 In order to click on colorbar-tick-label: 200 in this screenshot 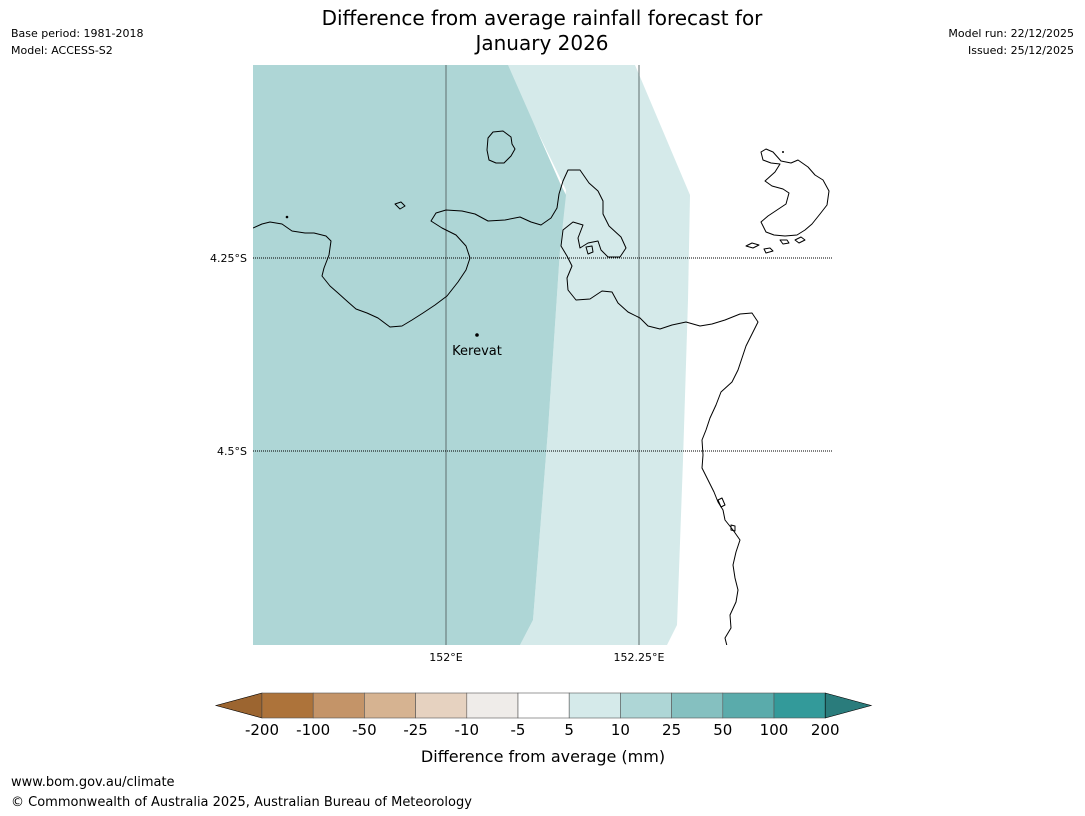, I will do `click(825, 730)`.